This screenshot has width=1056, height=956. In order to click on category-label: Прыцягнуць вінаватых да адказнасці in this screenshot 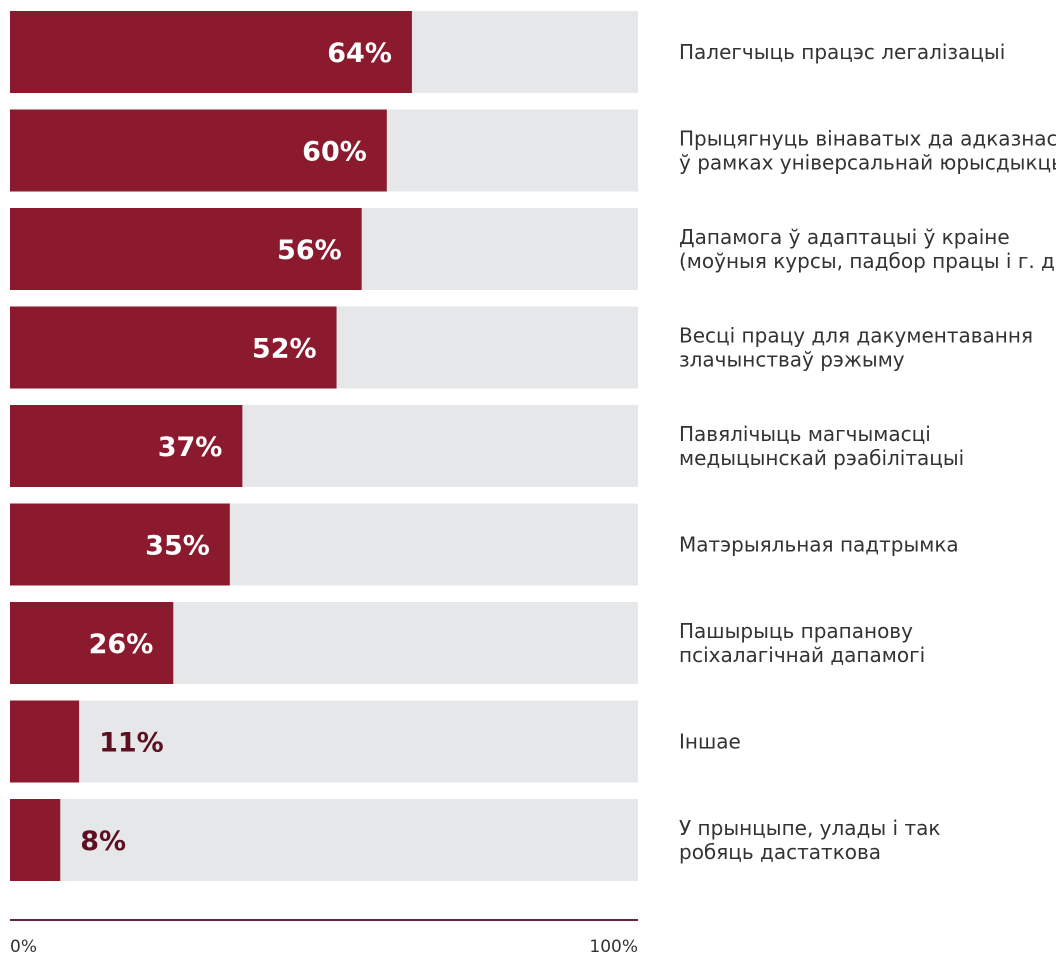, I will do `click(867, 139)`.